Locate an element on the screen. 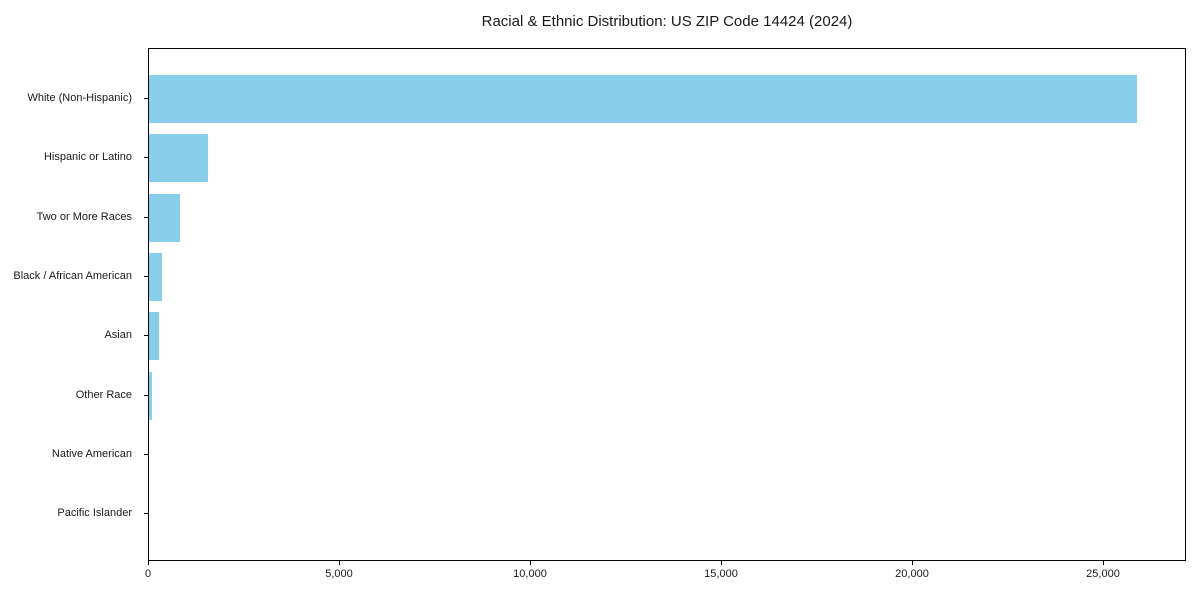 This screenshot has height=600, width=1200. y-tick-label: Other Race is located at coordinates (103, 395).